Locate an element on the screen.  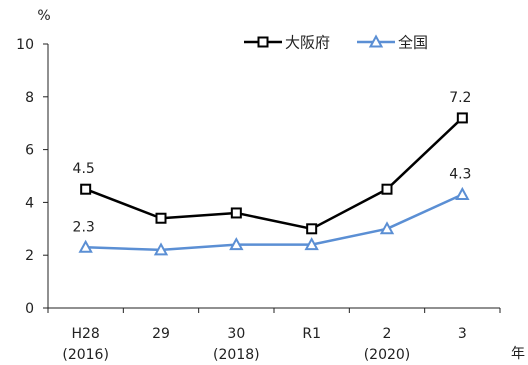
x-tick-label: 3 is located at coordinates (462, 334).